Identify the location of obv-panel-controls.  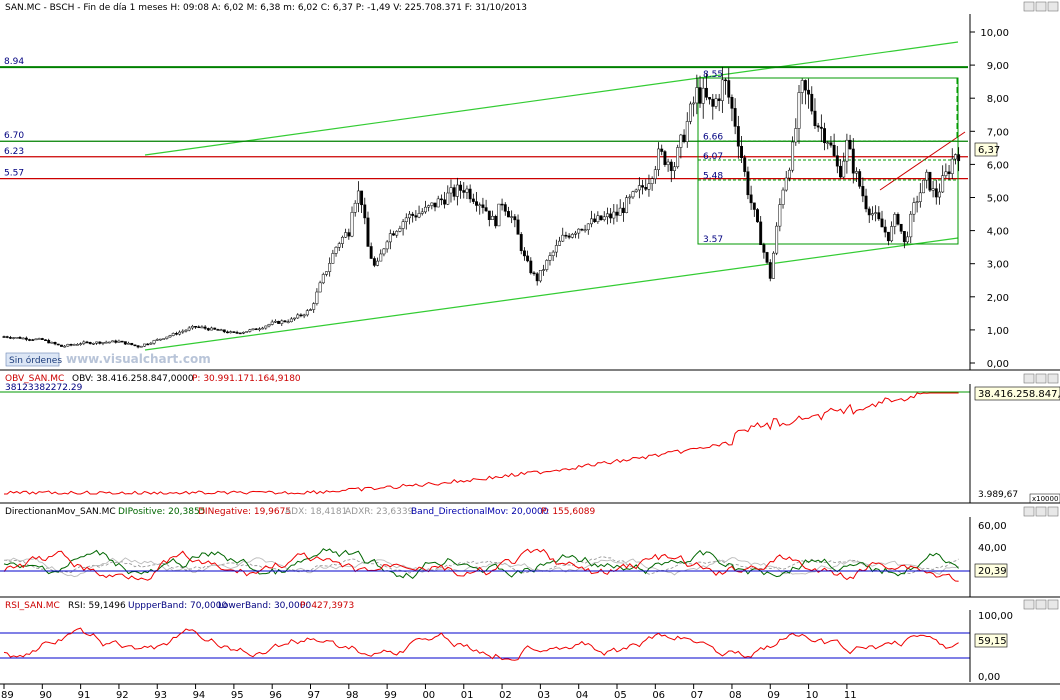
(1041, 378).